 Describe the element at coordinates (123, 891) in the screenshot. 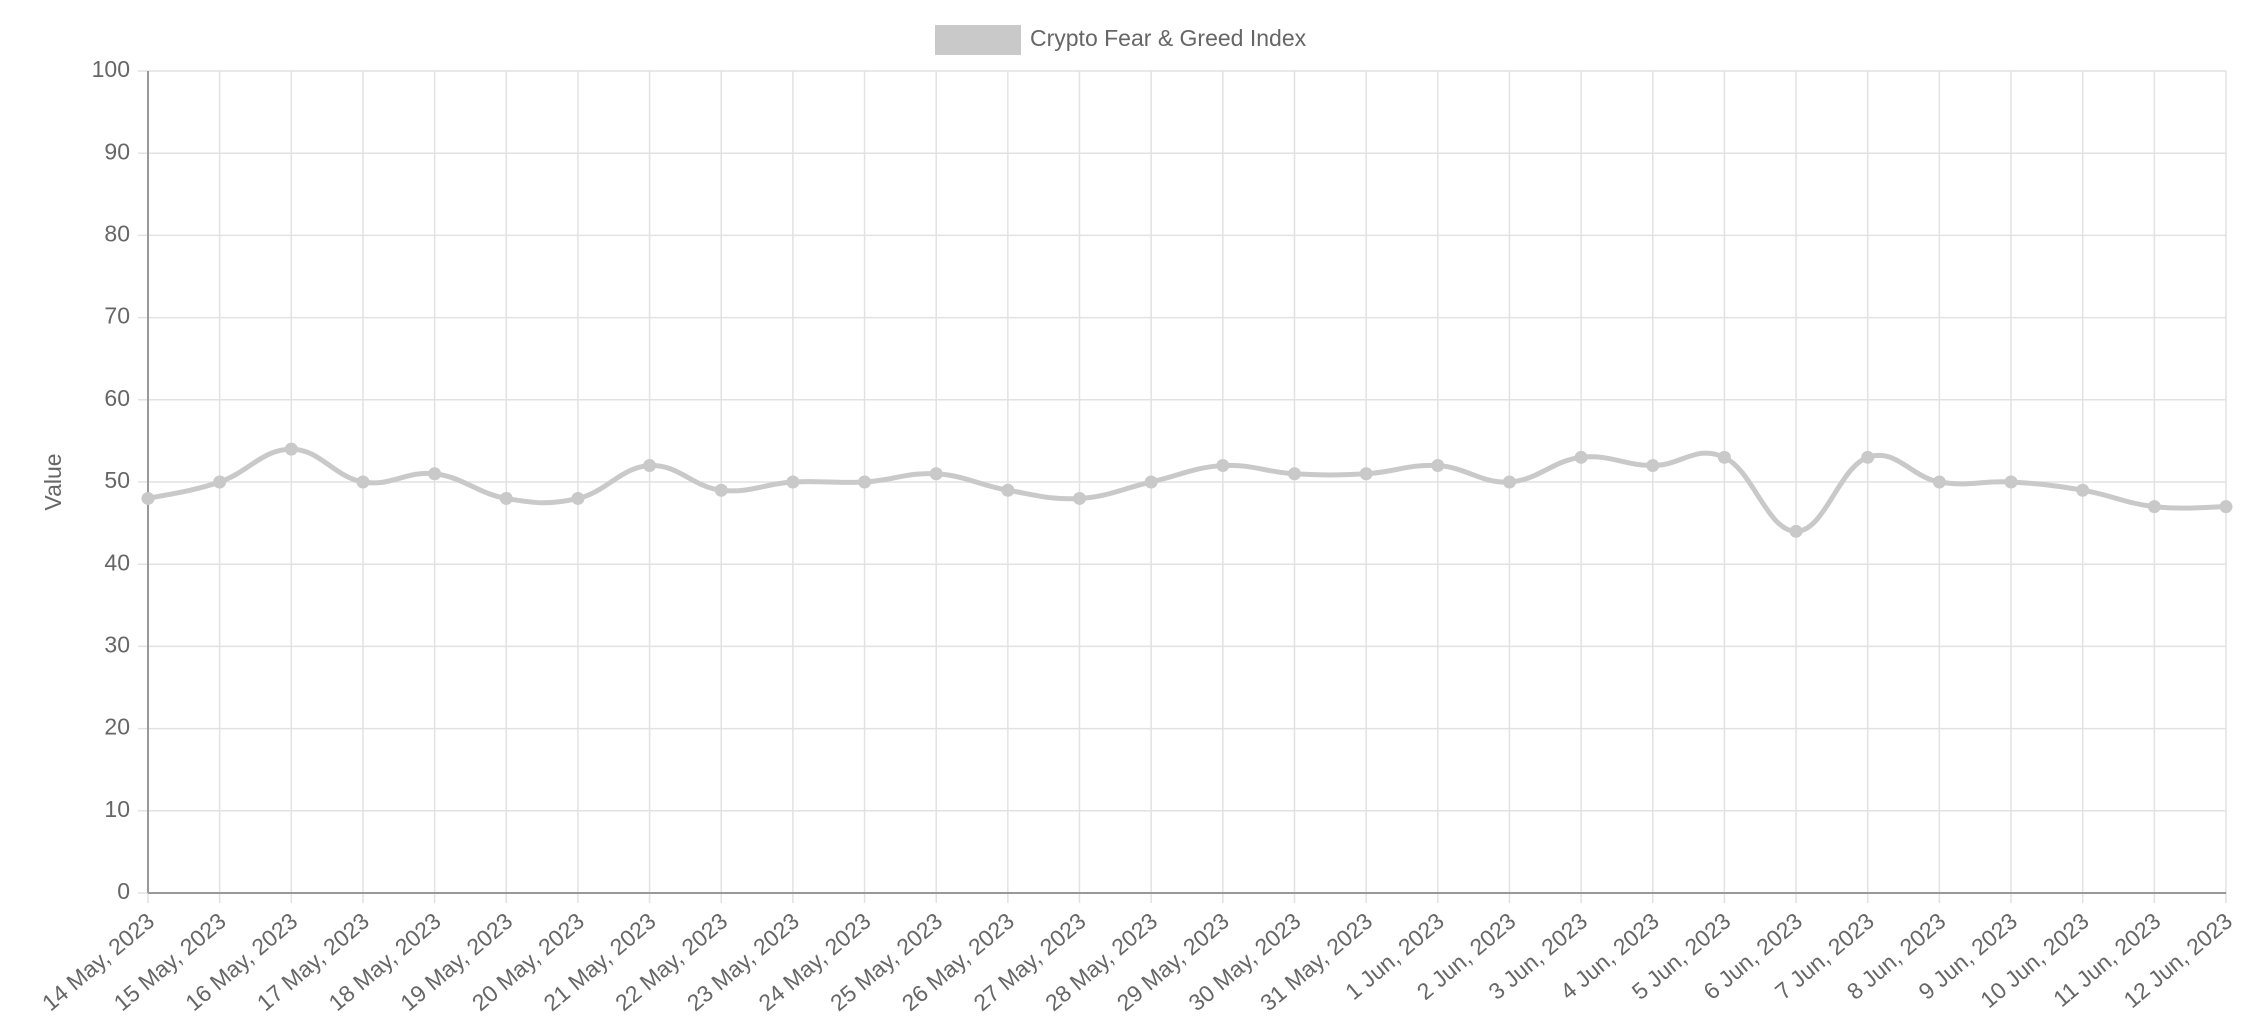

I see `y-tick-label: 0` at that location.